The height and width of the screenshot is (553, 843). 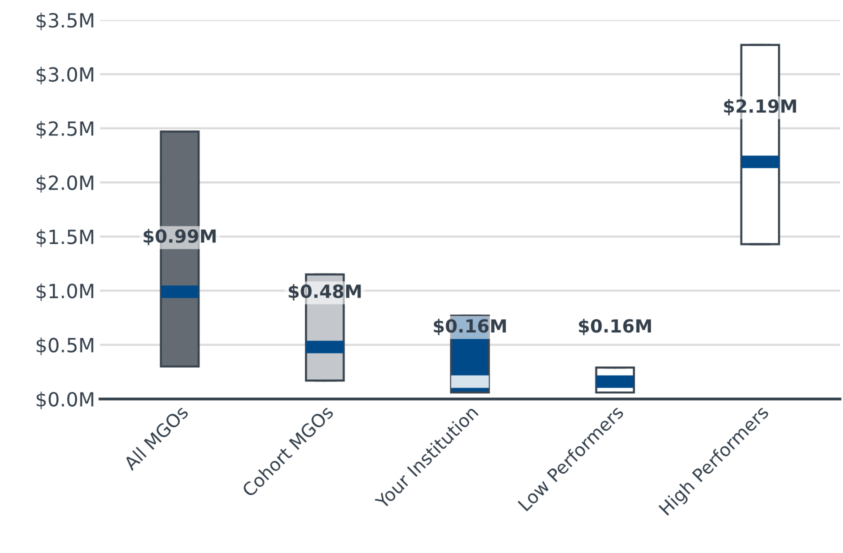 I want to click on text: $0.99M, so click(x=180, y=237).